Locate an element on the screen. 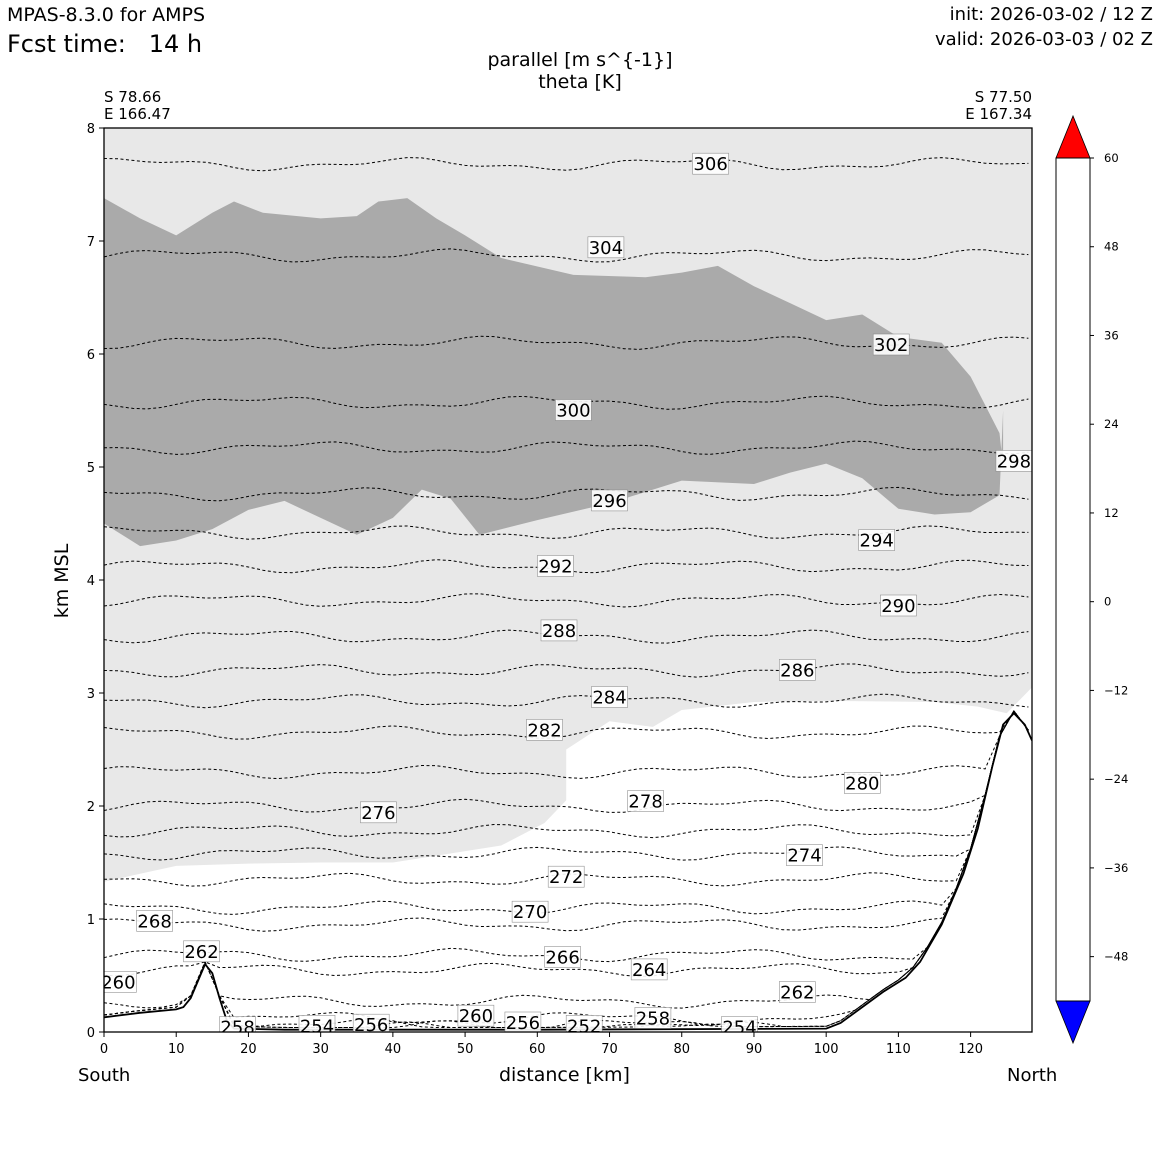 This screenshot has height=1160, width=1160. y-tick-label: 1 is located at coordinates (91, 920).